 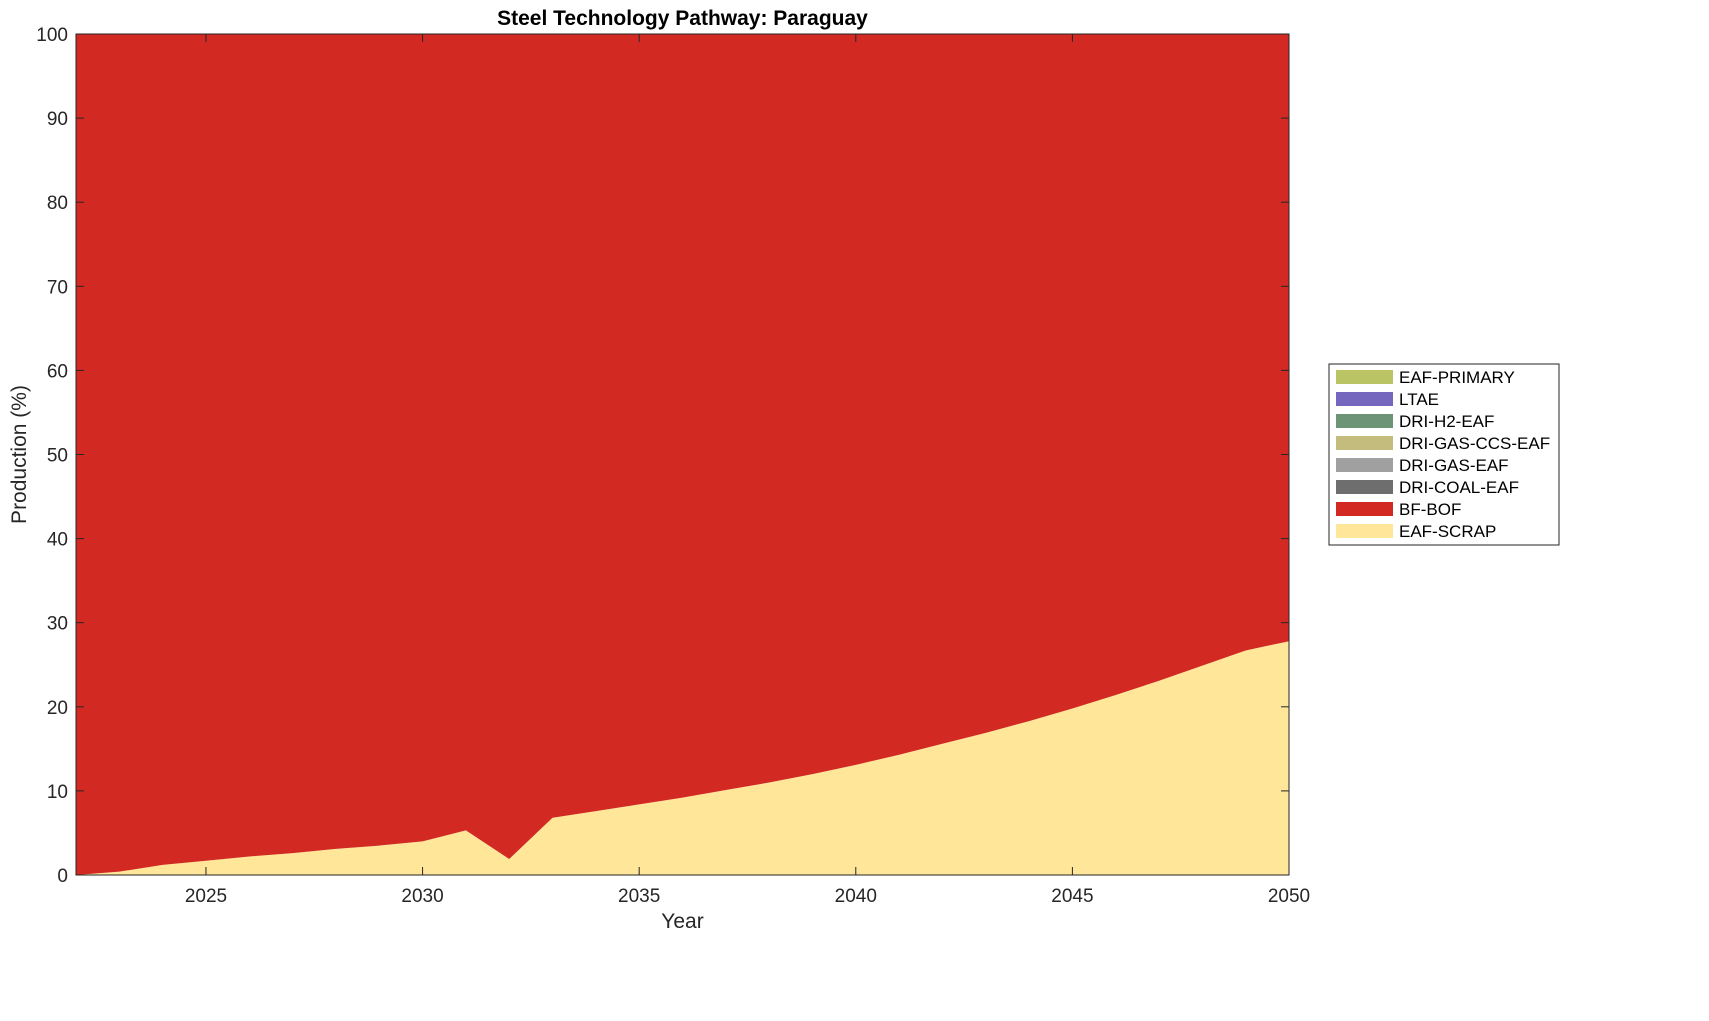 What do you see at coordinates (57, 456) in the screenshot?
I see `y-tick-label: 50` at bounding box center [57, 456].